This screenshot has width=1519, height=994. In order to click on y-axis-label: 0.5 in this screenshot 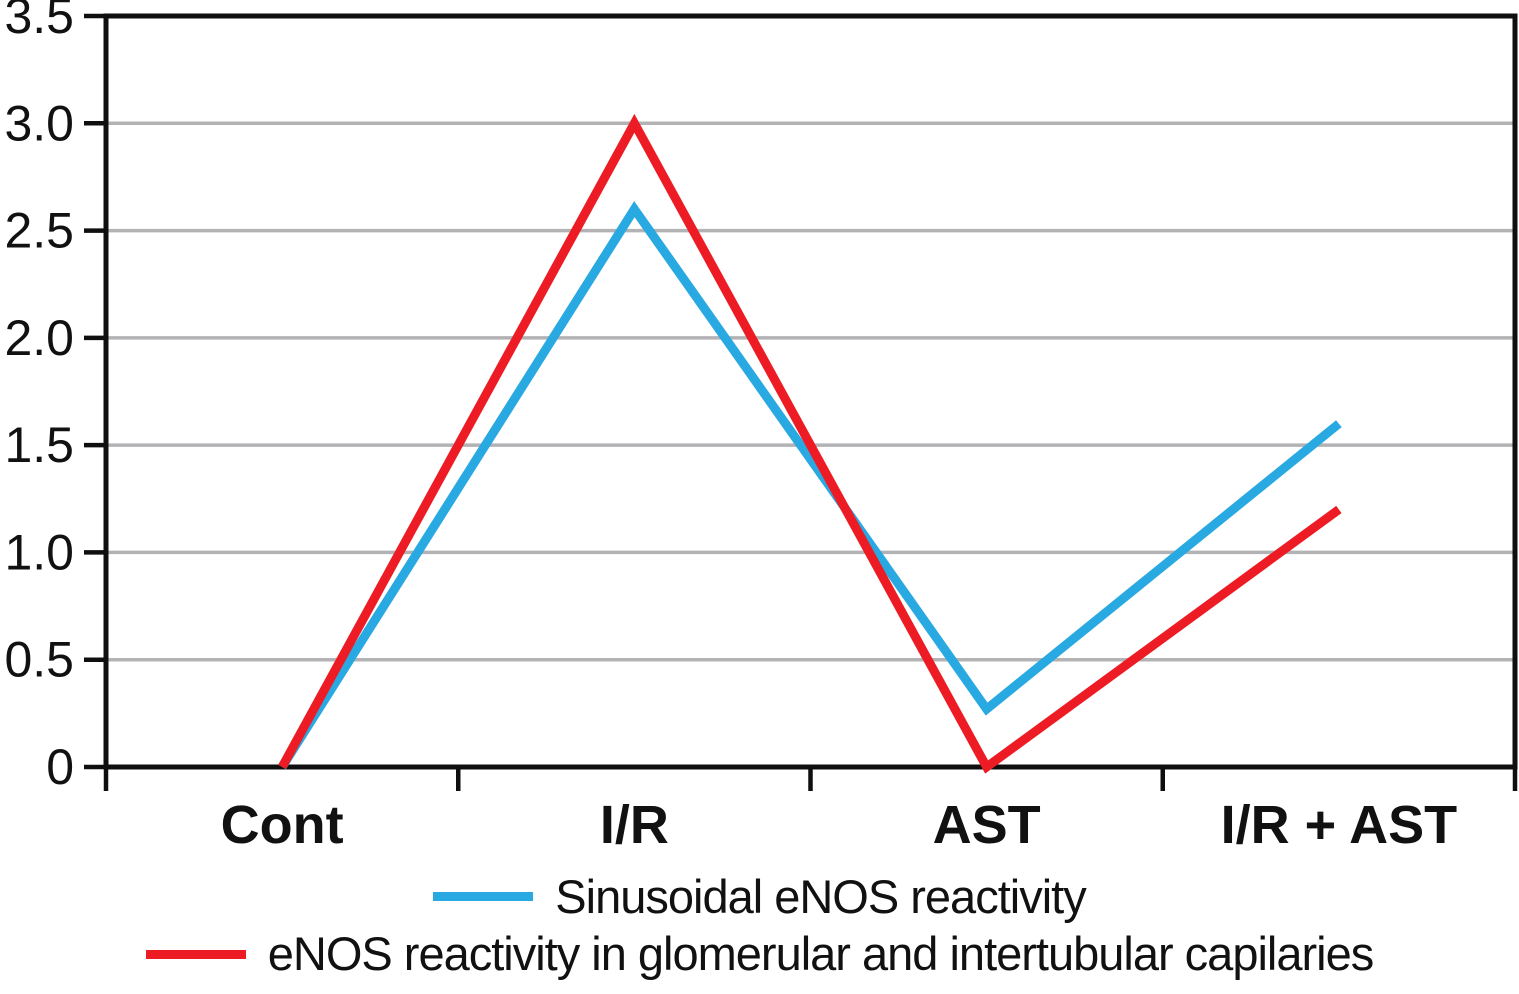, I will do `click(39, 660)`.